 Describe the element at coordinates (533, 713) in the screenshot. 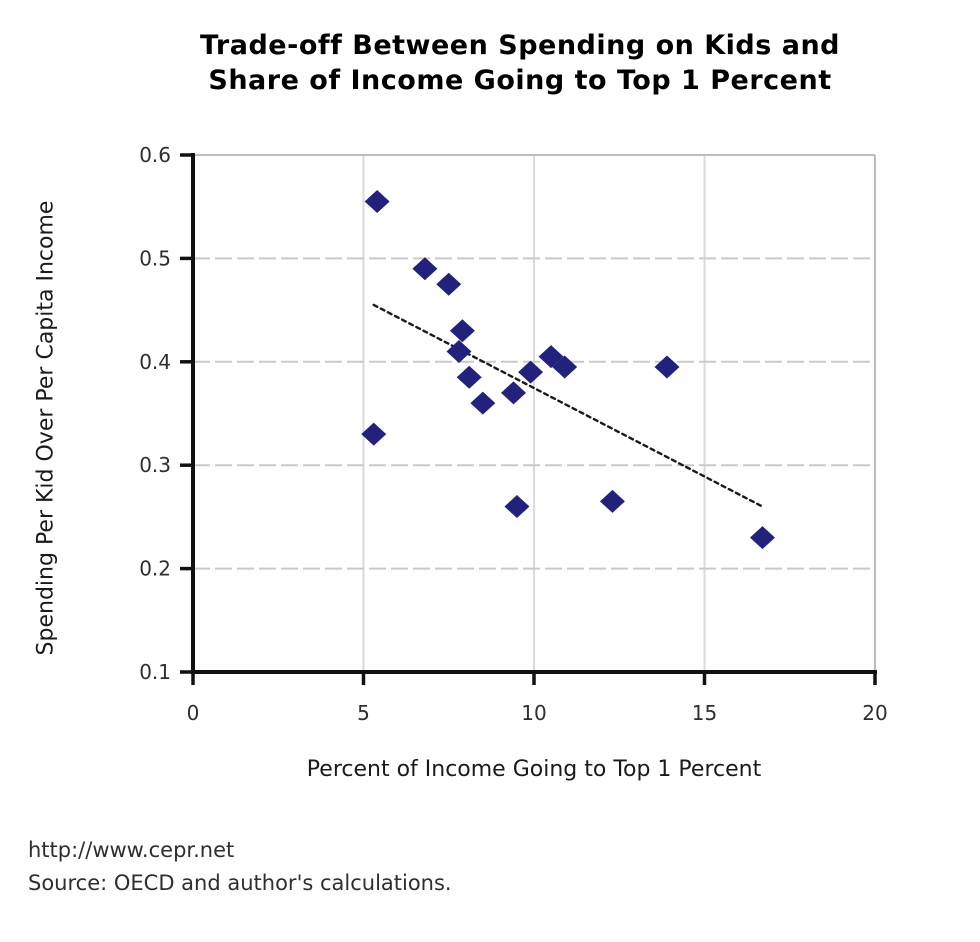

I see `x-tick-label: 10` at that location.